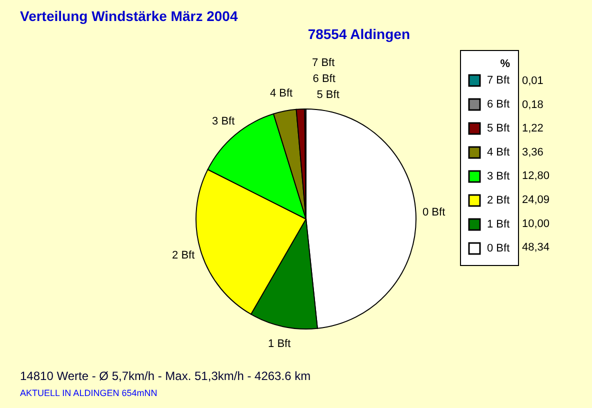  I want to click on data-label: 0,01, so click(533, 81).